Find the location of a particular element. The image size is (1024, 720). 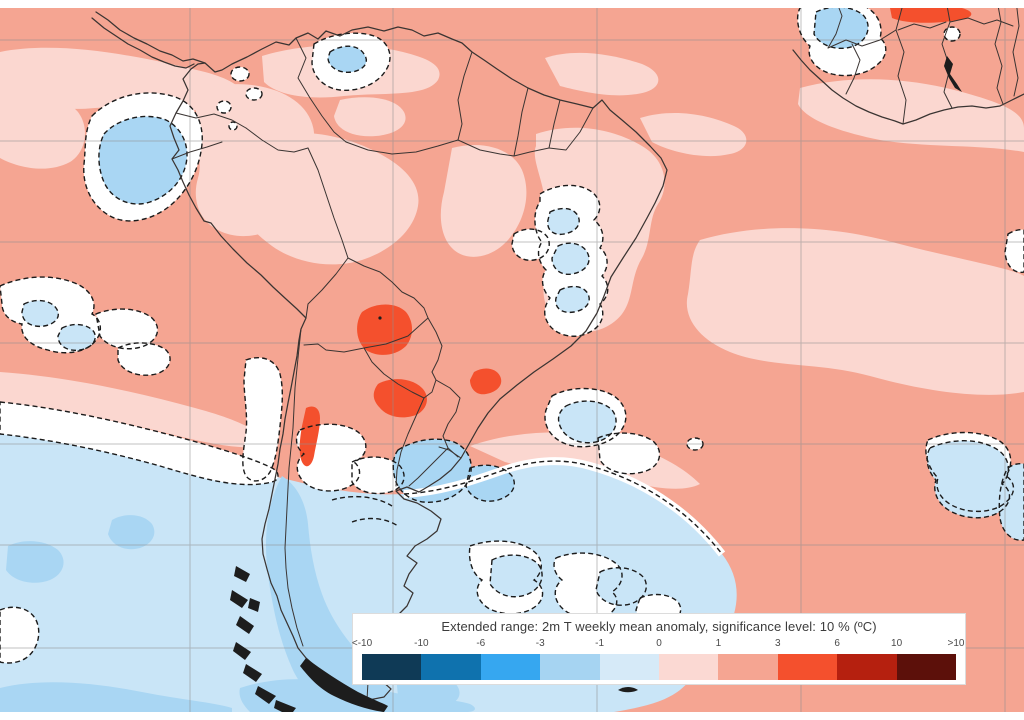

colorbar-ticks: <-10 -10 -6 -3 -1 0 1 3 6 10 >10 is located at coordinates (658, 645).